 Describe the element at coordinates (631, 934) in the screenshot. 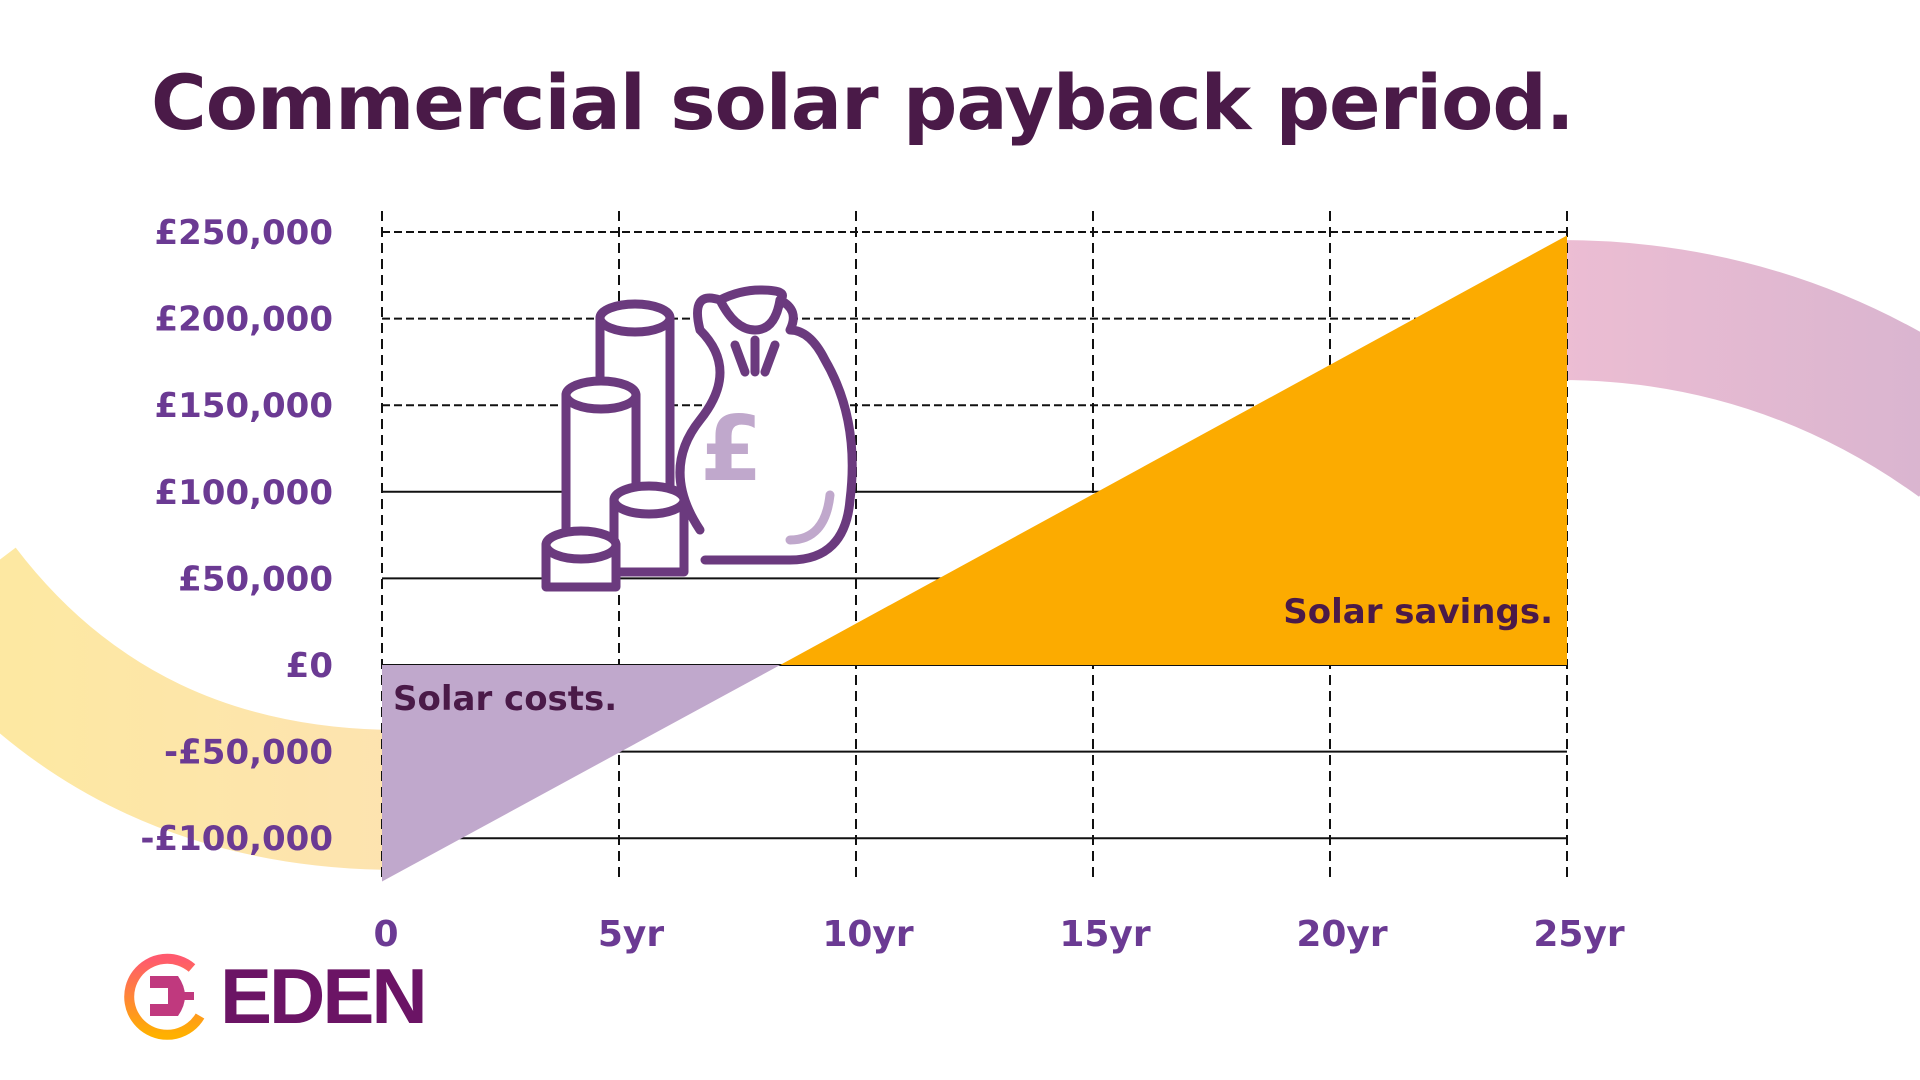

I see `x-tick-label: 5yr` at that location.